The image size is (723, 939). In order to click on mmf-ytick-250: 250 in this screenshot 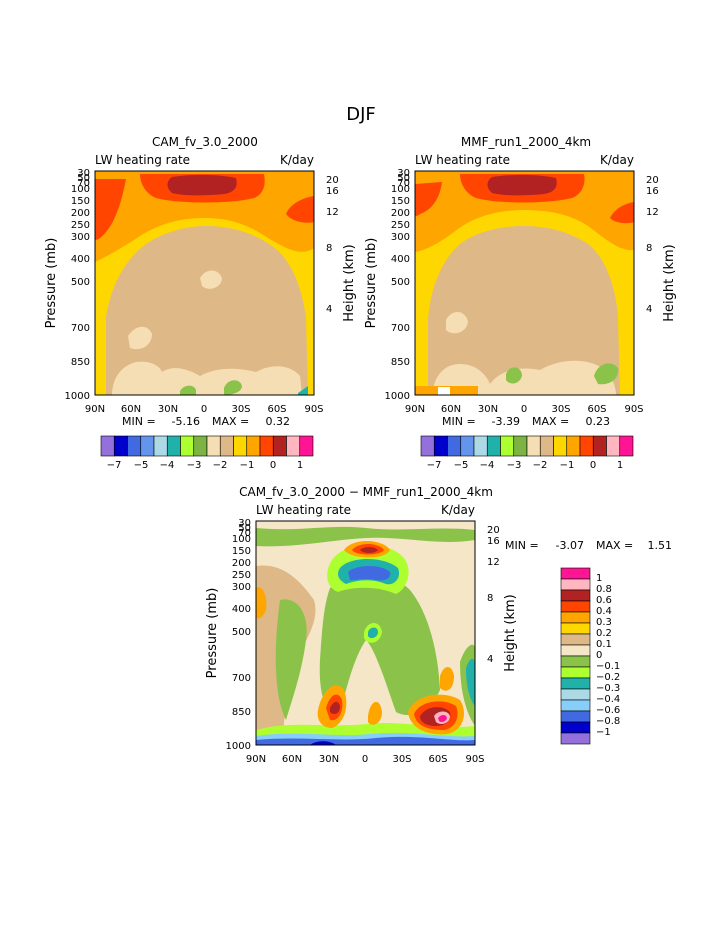, I will do `click(400, 225)`.